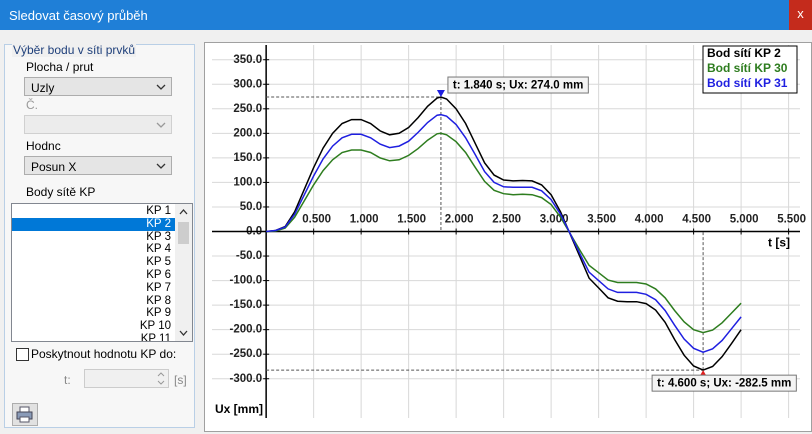 This screenshot has width=812, height=434. Describe the element at coordinates (239, 409) in the screenshot. I see `y-axis-label: Ux [mm]` at that location.